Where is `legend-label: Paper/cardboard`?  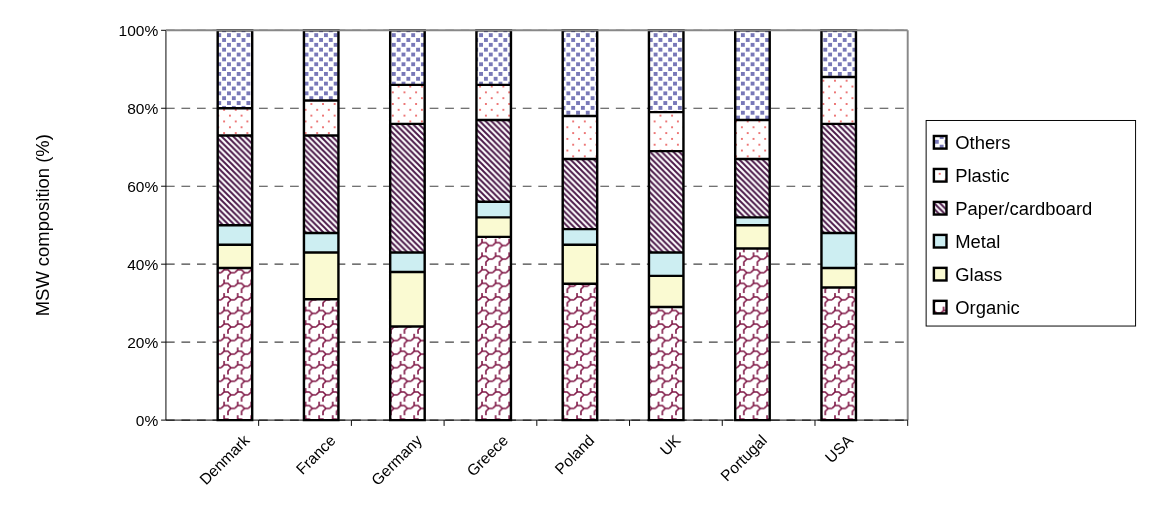
legend-label: Paper/cardboard is located at coordinates (1024, 209).